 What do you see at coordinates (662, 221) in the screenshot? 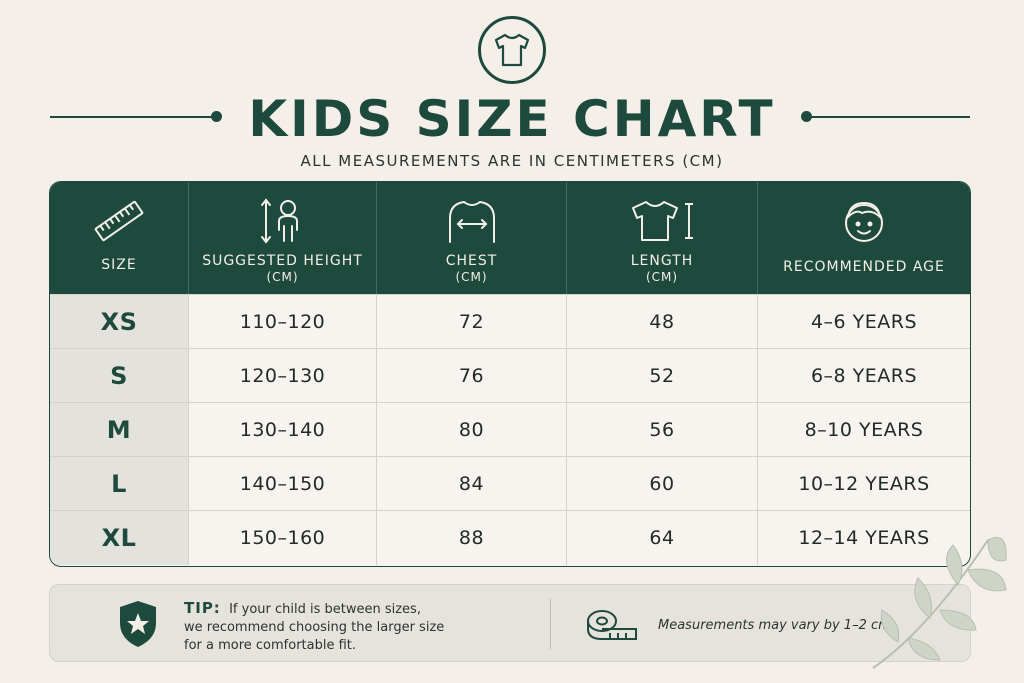
I see `tshirt-length-icon` at bounding box center [662, 221].